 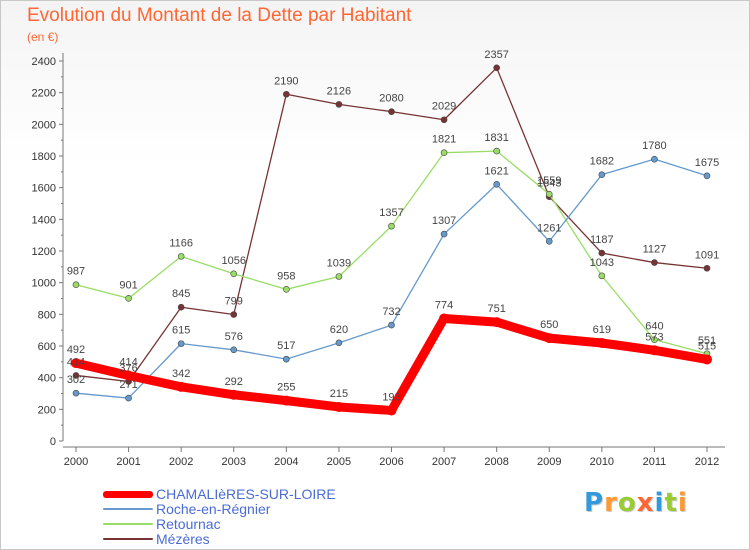 What do you see at coordinates (339, 91) in the screenshot?
I see `data-label: 2126` at bounding box center [339, 91].